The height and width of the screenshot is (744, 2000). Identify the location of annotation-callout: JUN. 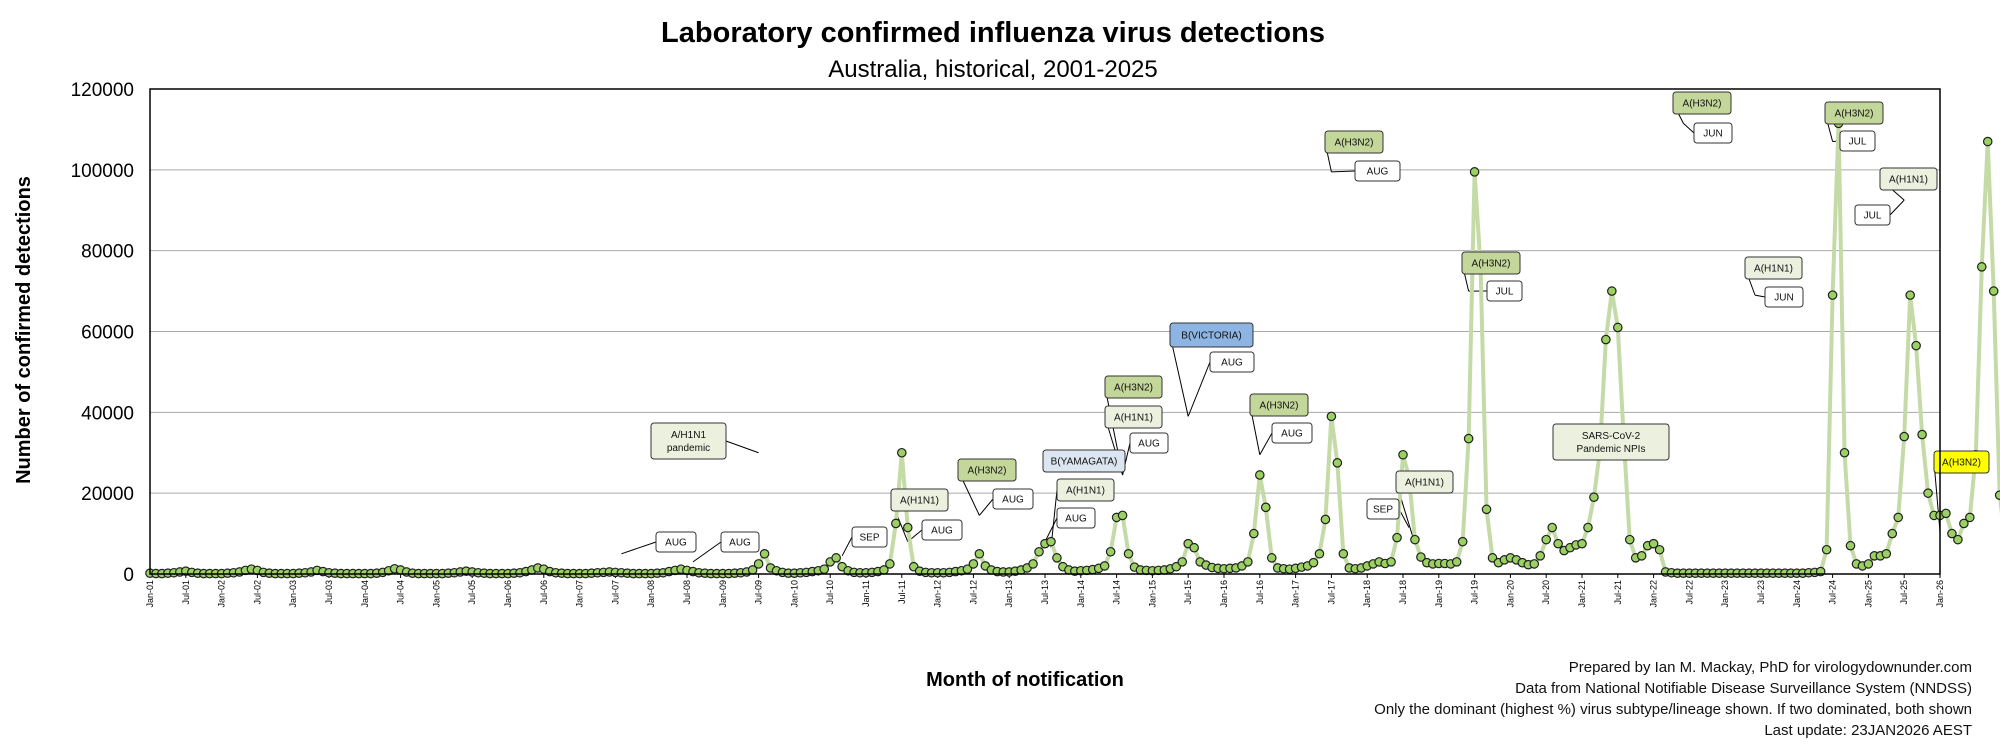
(1784, 297).